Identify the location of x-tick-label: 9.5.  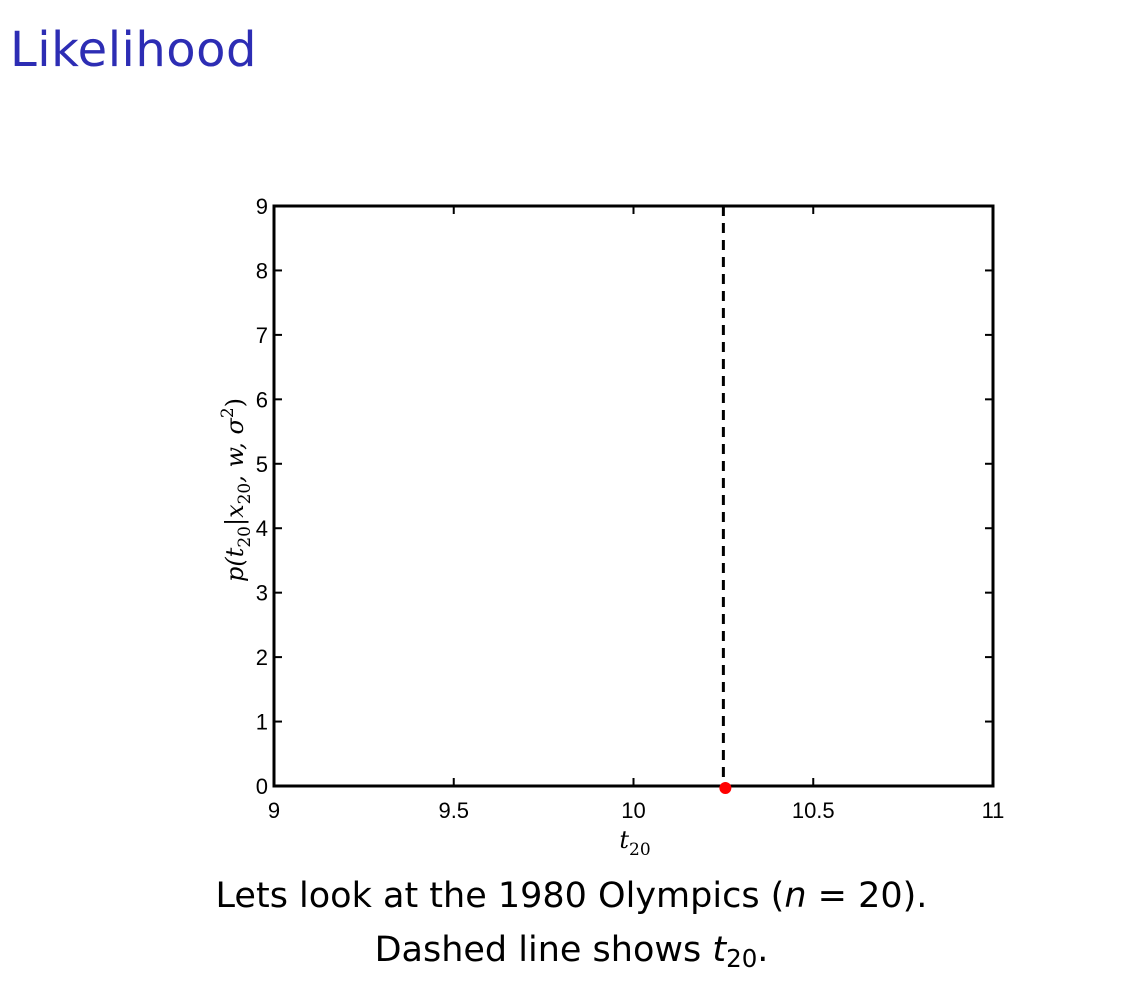
(453, 810).